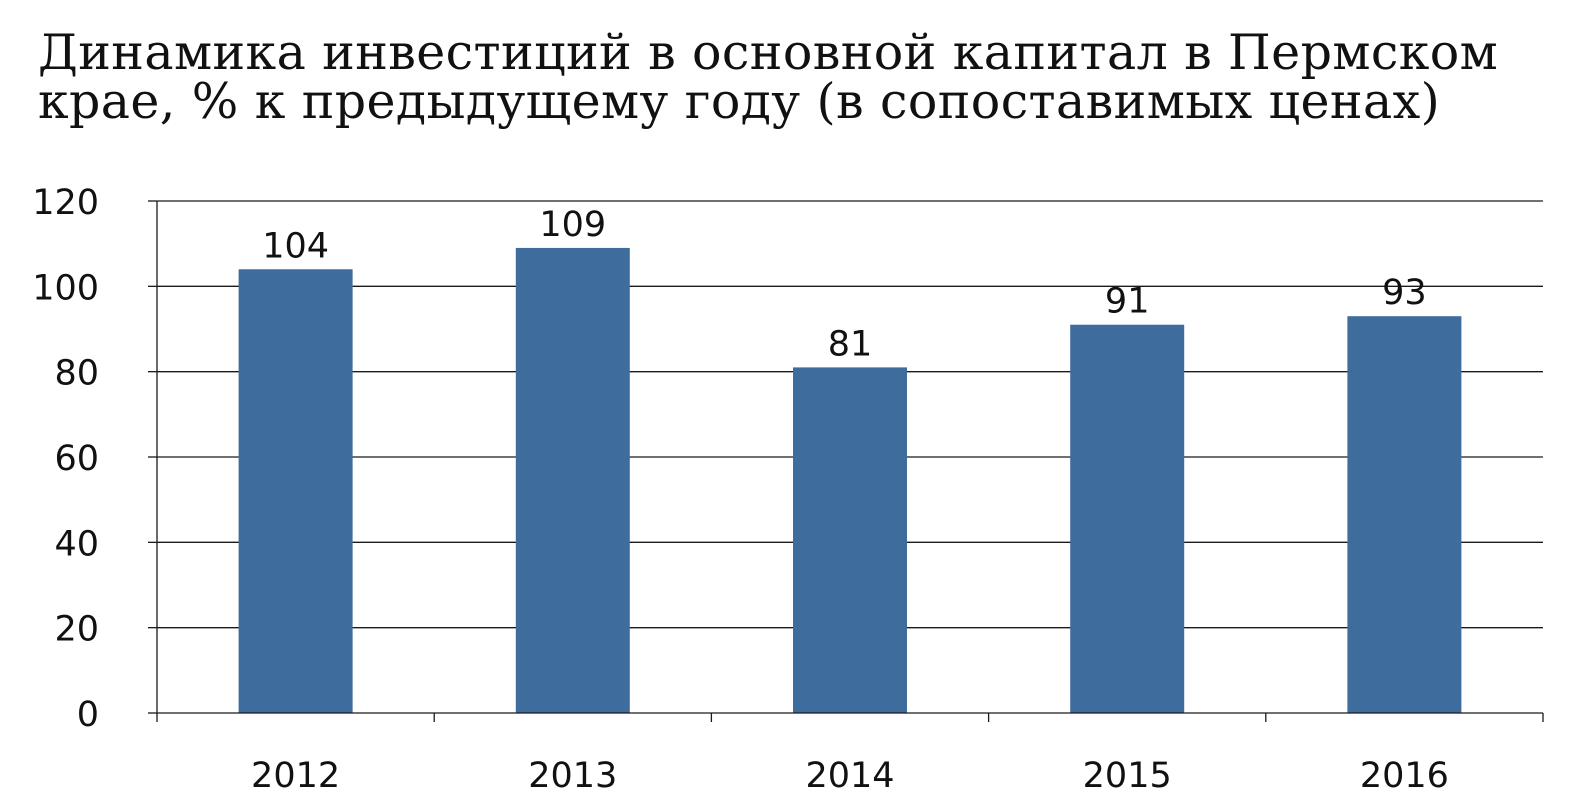 The height and width of the screenshot is (807, 1576). Describe the element at coordinates (76, 630) in the screenshot. I see `y-tick-label: 20` at that location.